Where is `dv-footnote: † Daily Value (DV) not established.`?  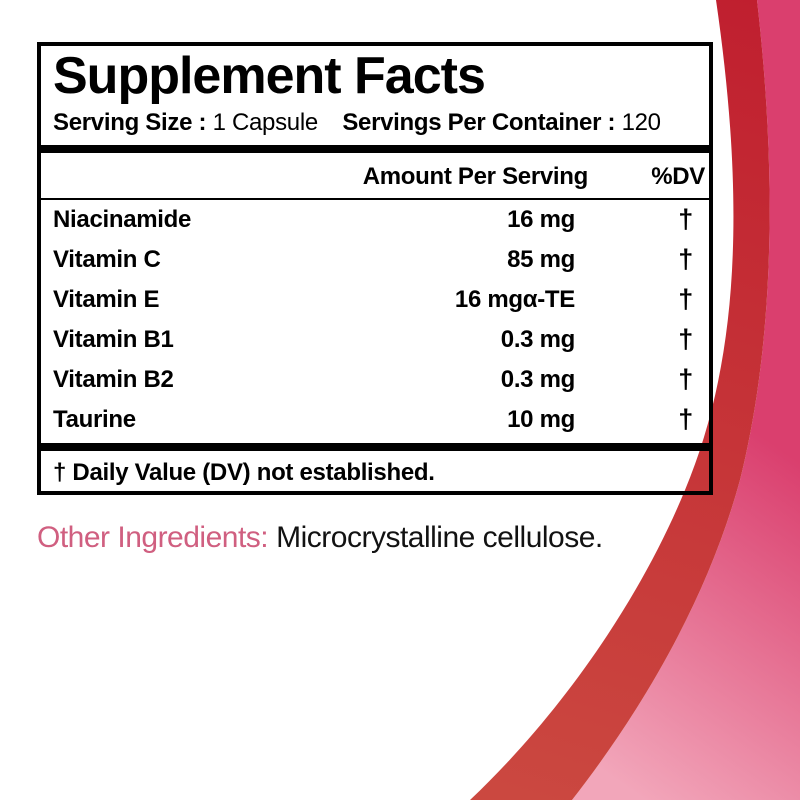 dv-footnote: † Daily Value (DV) not established. is located at coordinates (244, 472).